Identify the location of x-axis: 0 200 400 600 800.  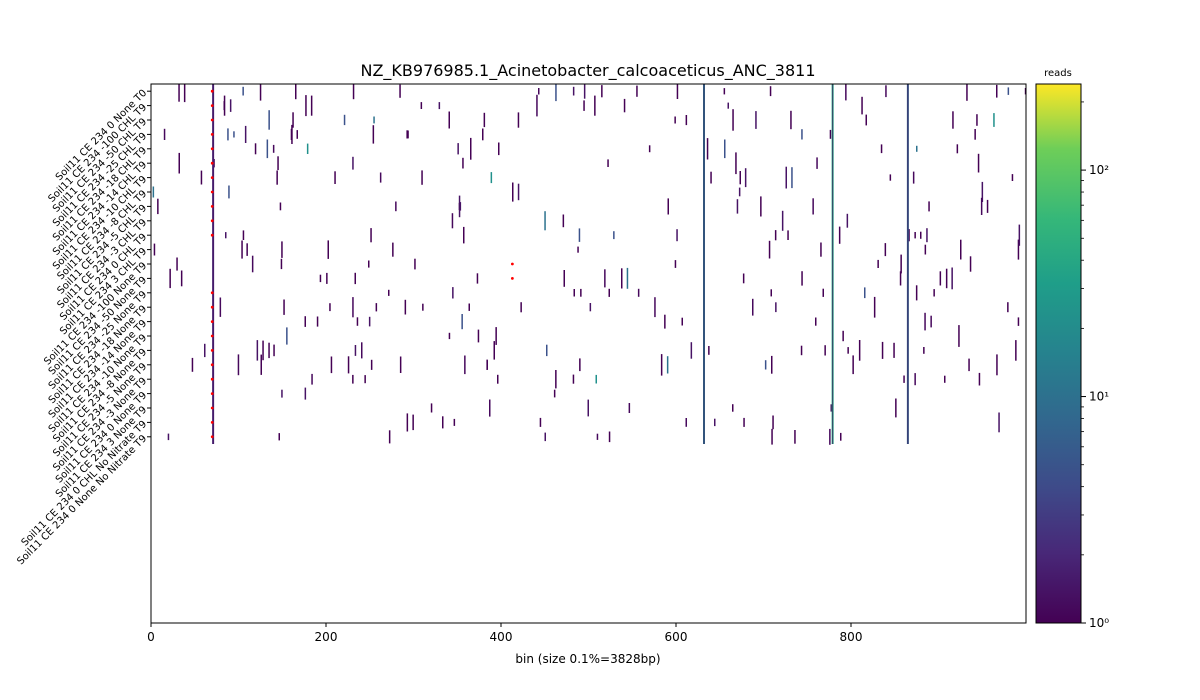
(504, 633).